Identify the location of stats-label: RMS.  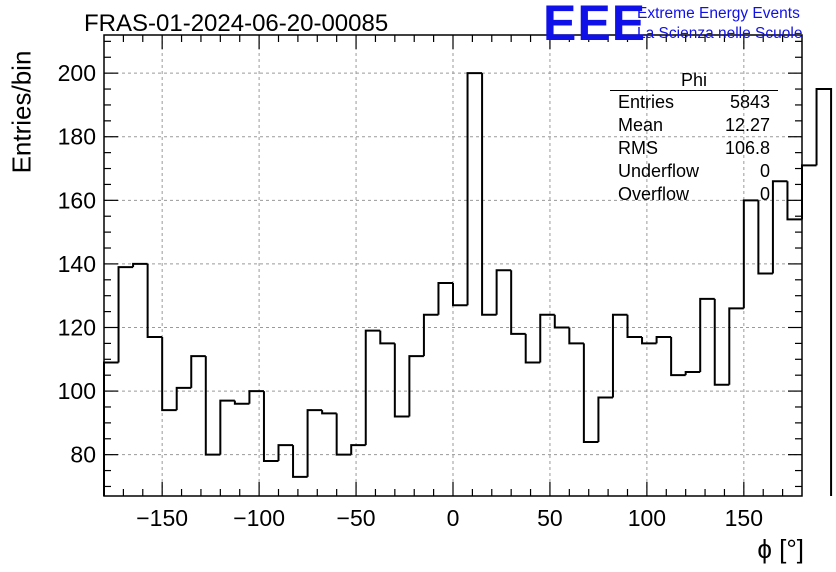
(638, 148).